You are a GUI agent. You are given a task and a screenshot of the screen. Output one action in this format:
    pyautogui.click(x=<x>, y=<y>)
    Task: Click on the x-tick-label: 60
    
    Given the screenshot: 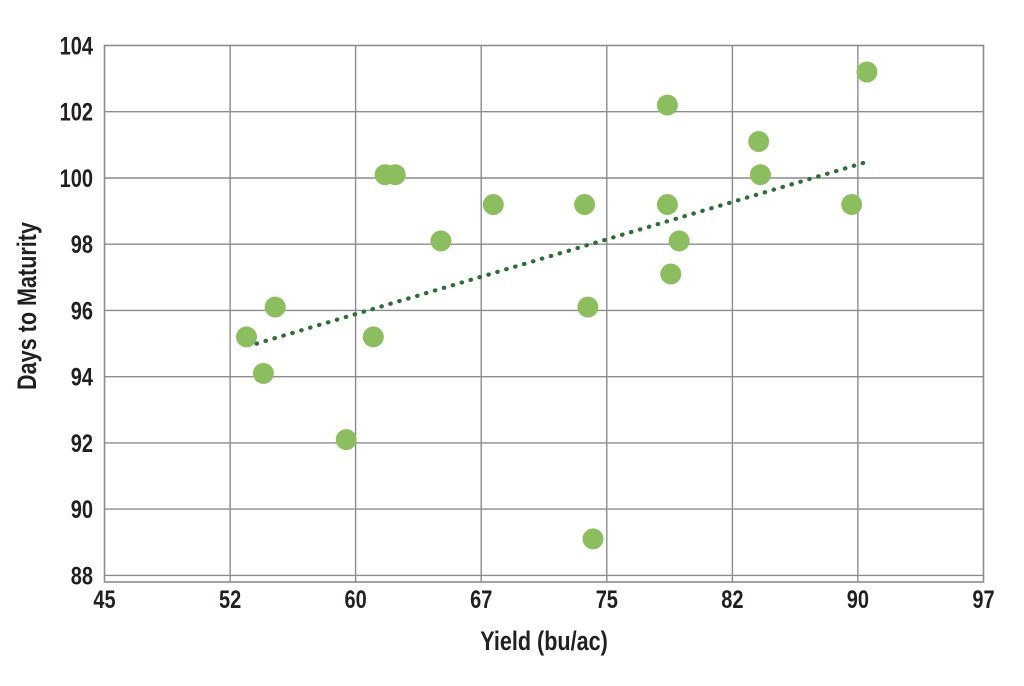 What is the action you would take?
    pyautogui.click(x=355, y=600)
    